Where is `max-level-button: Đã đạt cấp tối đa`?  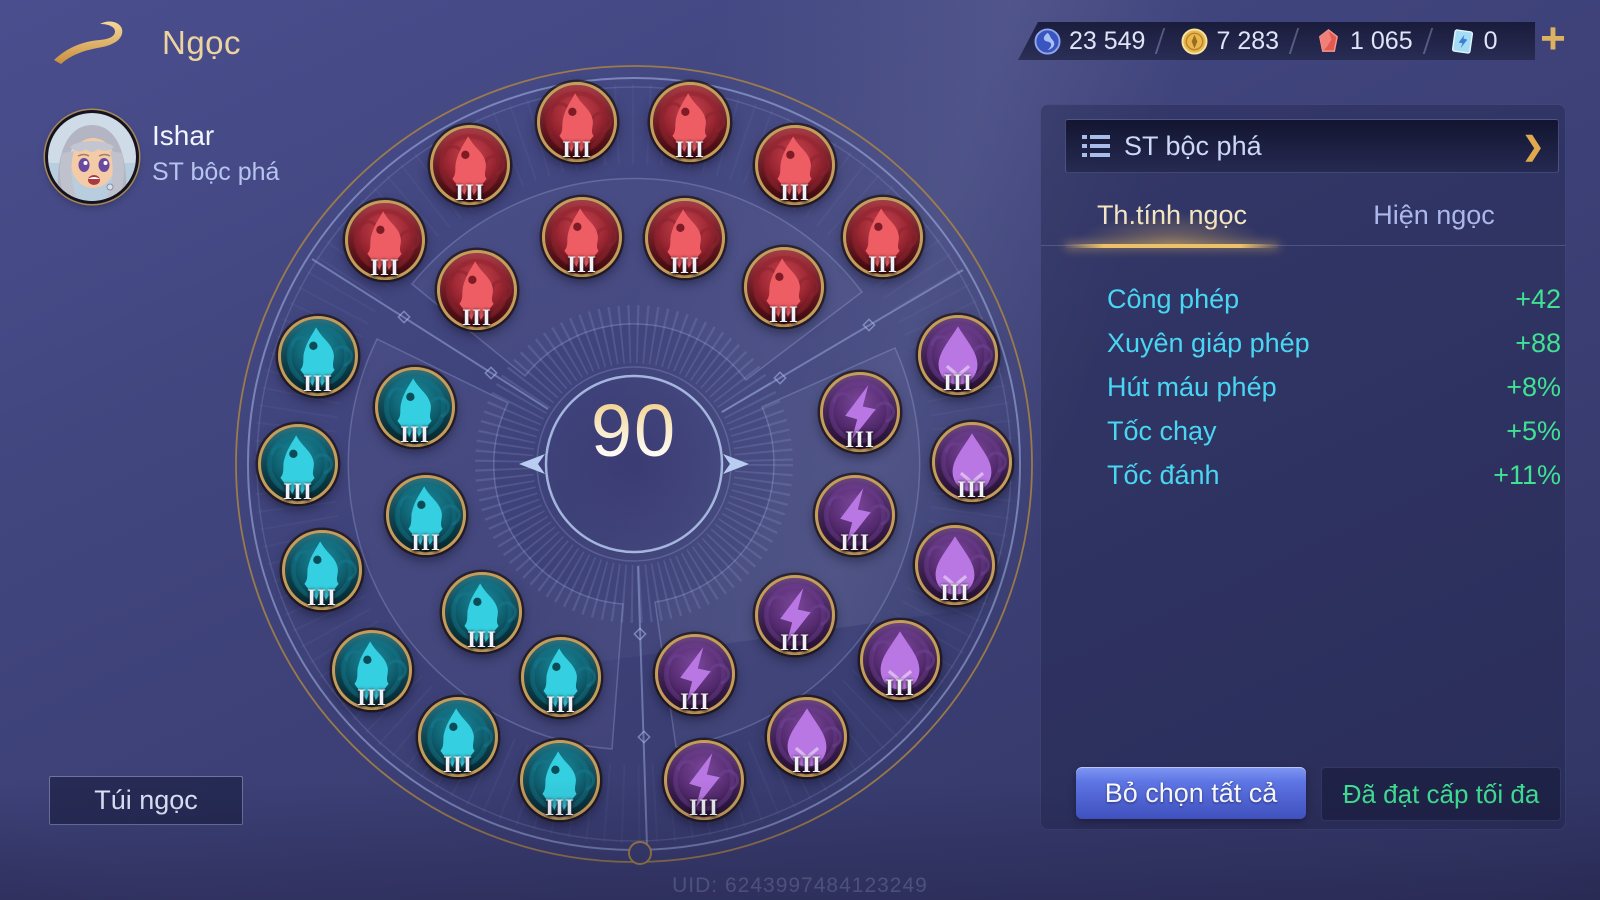 max-level-button: Đã đạt cấp tối đa is located at coordinates (1441, 794).